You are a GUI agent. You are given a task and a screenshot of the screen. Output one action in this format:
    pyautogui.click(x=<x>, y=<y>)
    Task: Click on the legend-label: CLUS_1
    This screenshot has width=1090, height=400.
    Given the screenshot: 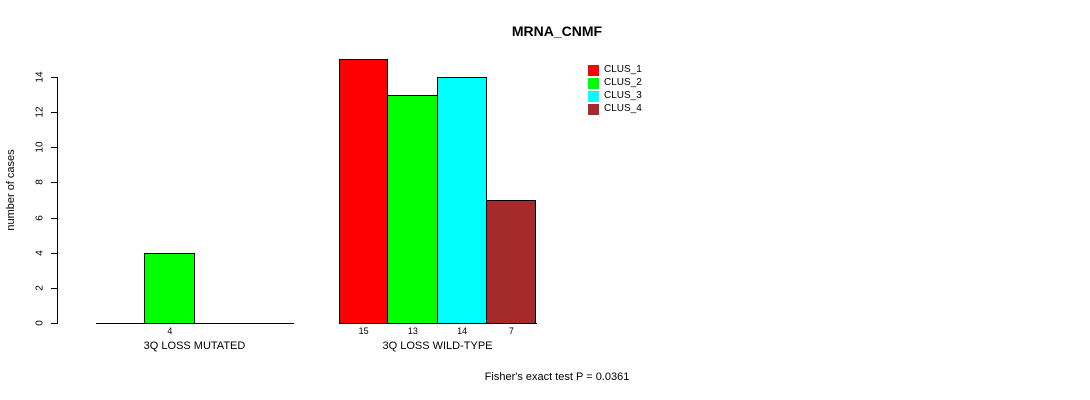 What is the action you would take?
    pyautogui.click(x=623, y=69)
    